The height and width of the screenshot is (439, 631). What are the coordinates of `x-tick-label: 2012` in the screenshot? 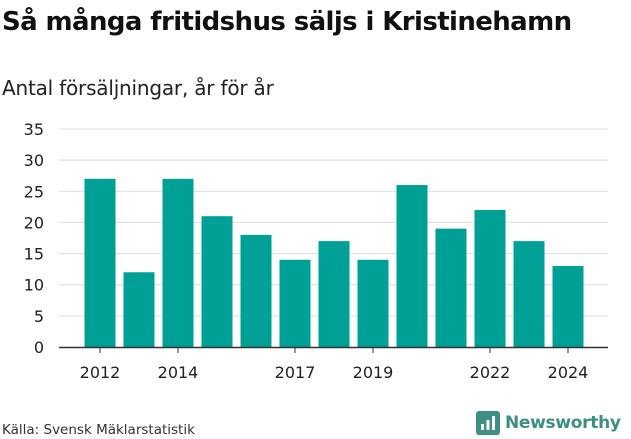 It's located at (100, 372).